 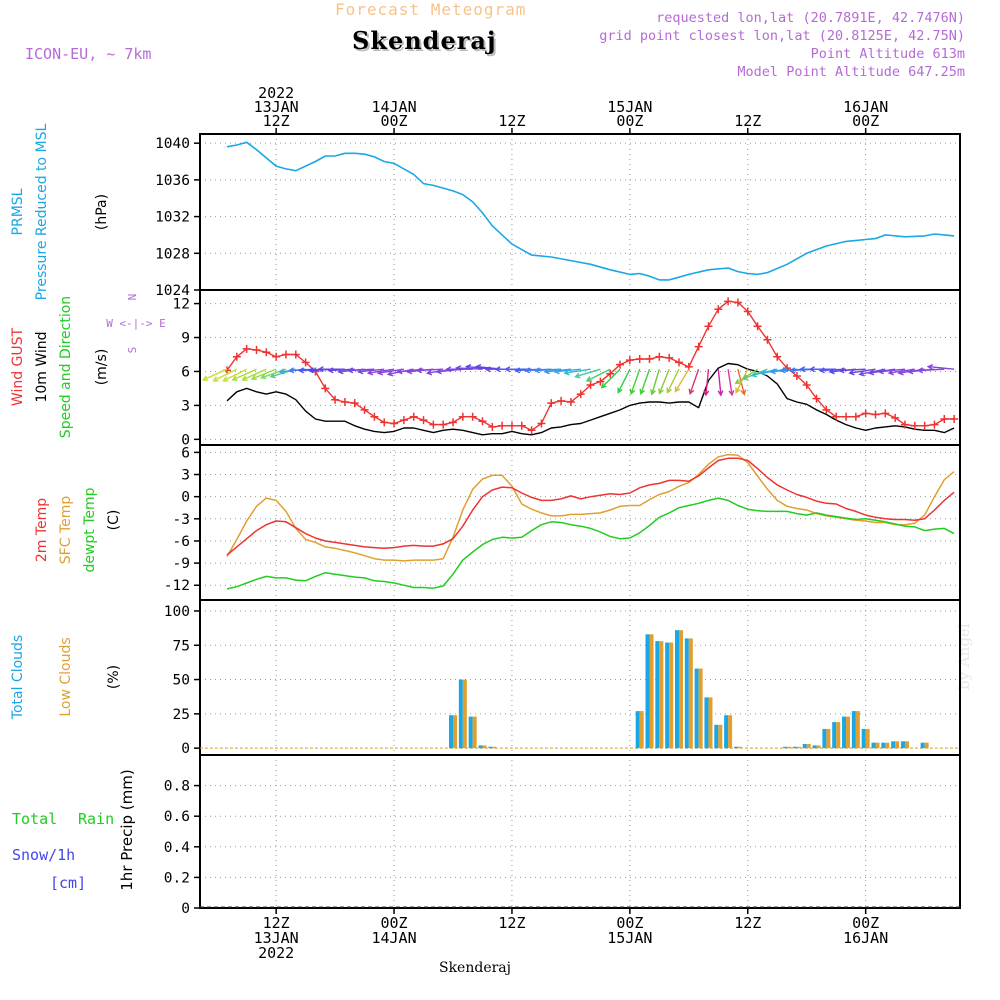 What do you see at coordinates (276, 107) in the screenshot?
I see `top-time-label: 13JAN` at bounding box center [276, 107].